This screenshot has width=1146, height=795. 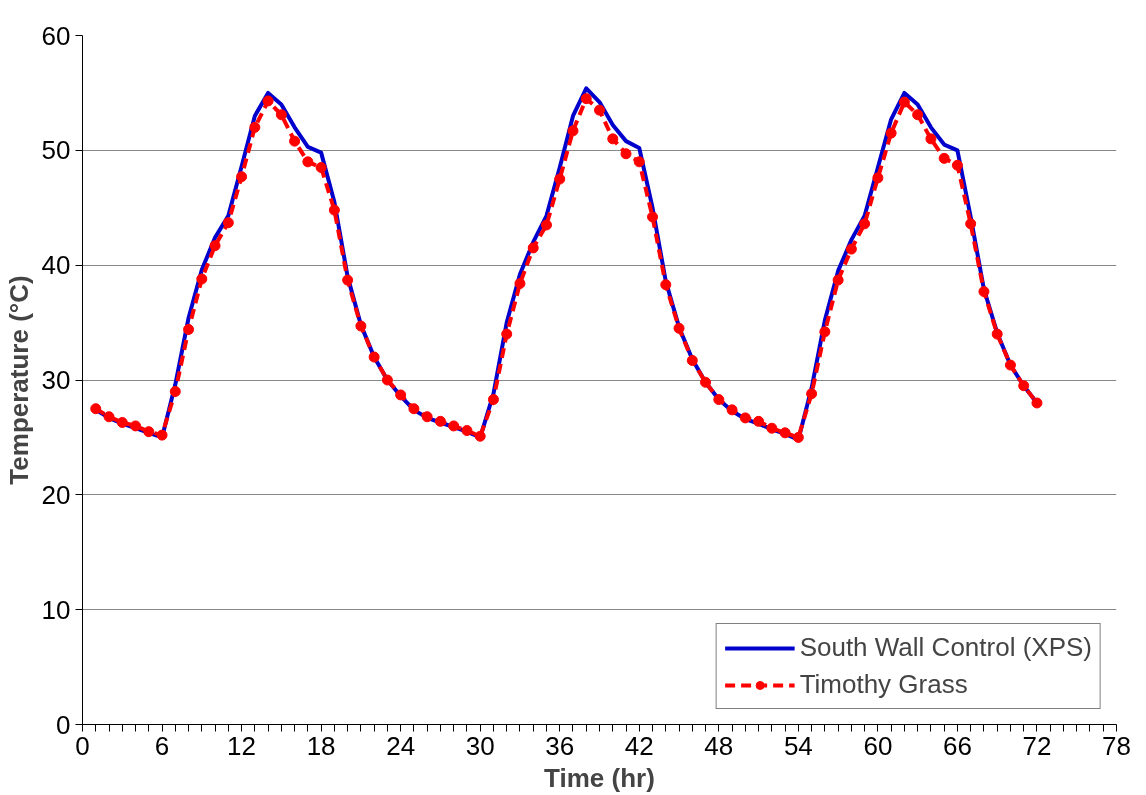 What do you see at coordinates (1116, 745) in the screenshot?
I see `x-tick-label: 78` at bounding box center [1116, 745].